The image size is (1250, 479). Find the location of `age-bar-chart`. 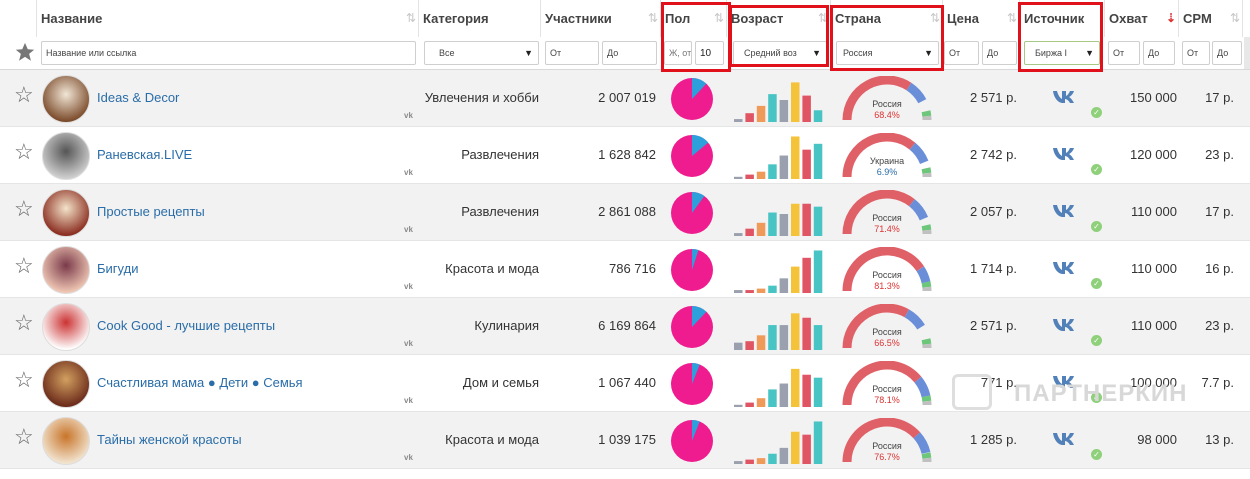

age-bar-chart is located at coordinates (778, 387).